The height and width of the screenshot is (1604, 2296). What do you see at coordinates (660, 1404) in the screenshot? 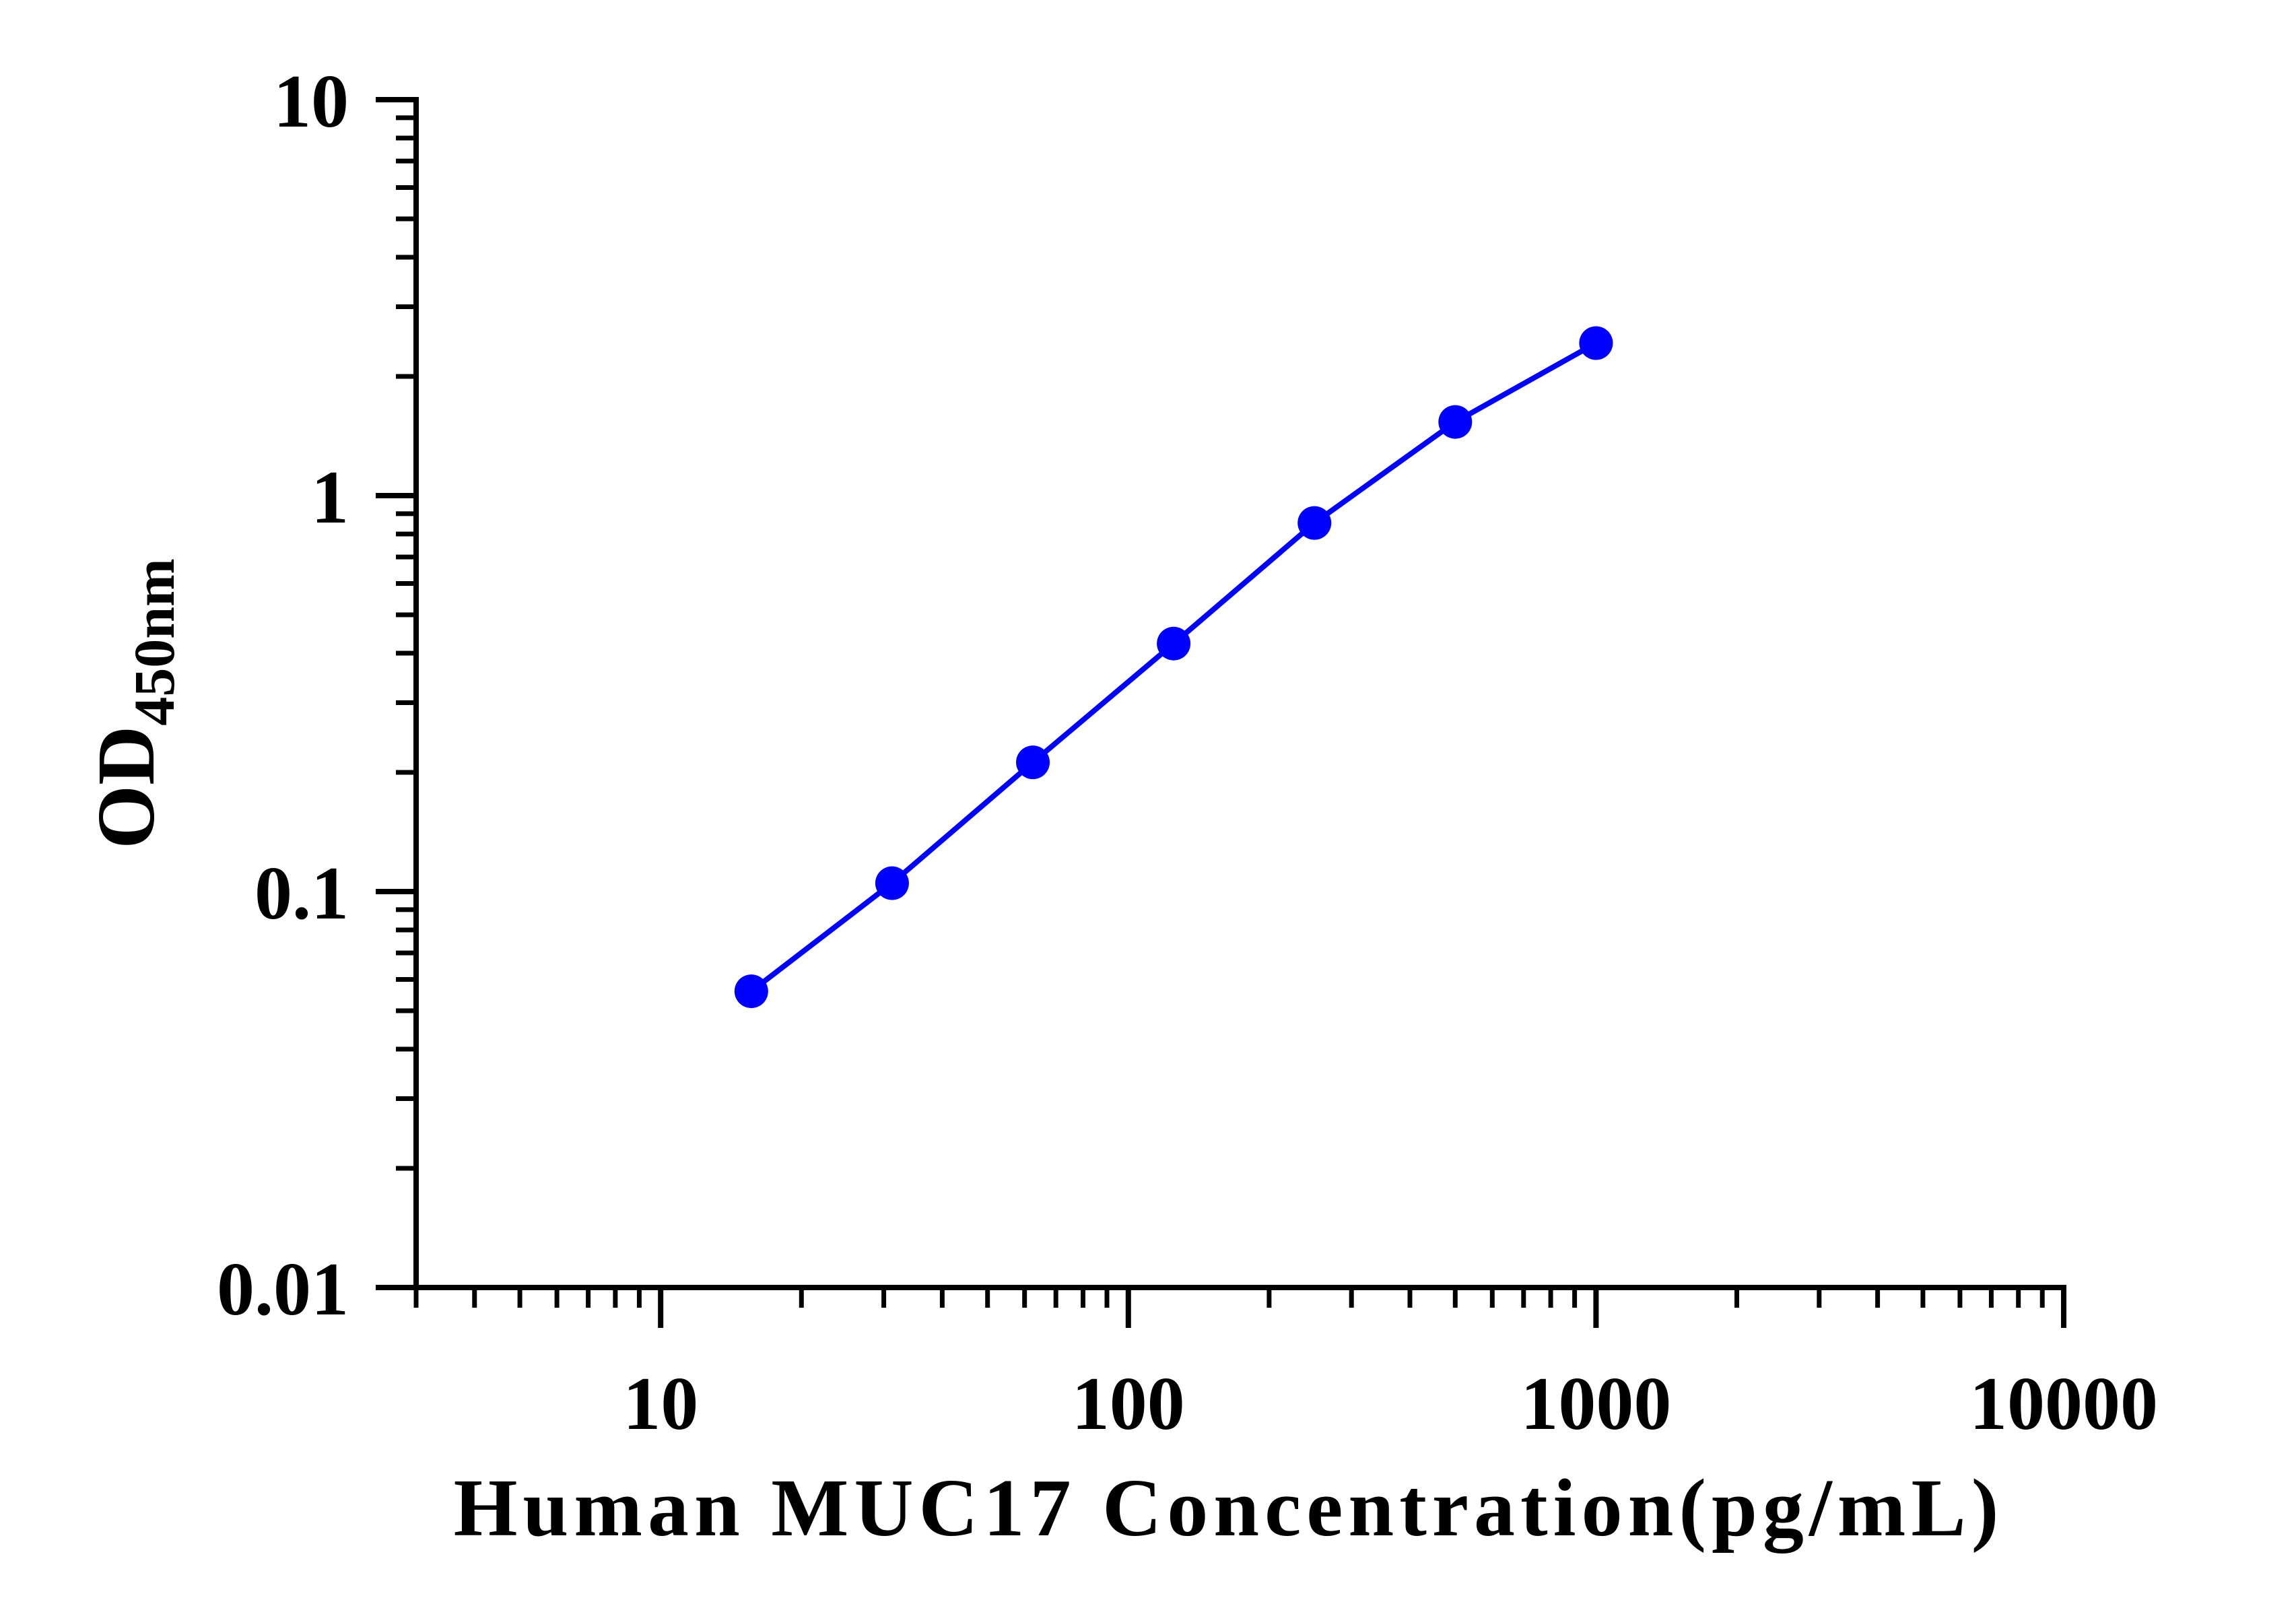
I see `x-tick-label: 10` at bounding box center [660, 1404].